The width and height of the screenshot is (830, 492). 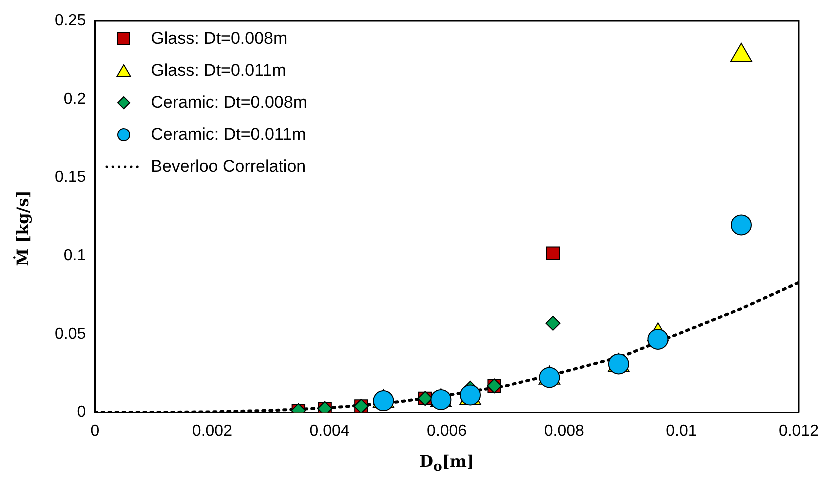 What do you see at coordinates (81, 413) in the screenshot?
I see `y-tick-label: 0` at bounding box center [81, 413].